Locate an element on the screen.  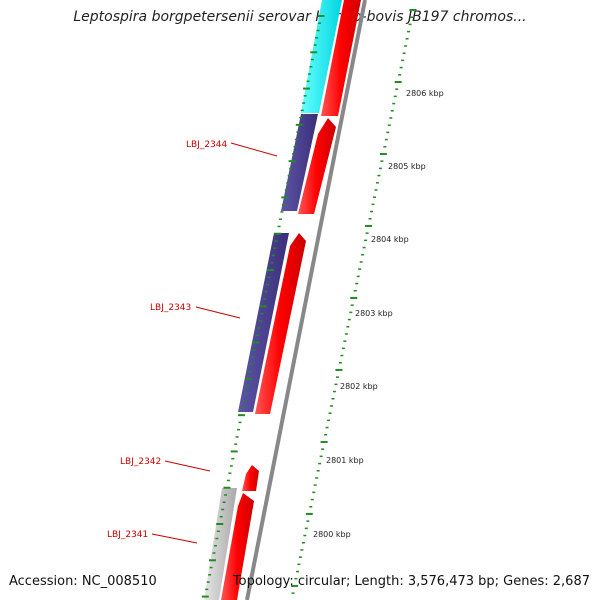
accession-text: Accession: NC_008510 is located at coordinates (83, 581).